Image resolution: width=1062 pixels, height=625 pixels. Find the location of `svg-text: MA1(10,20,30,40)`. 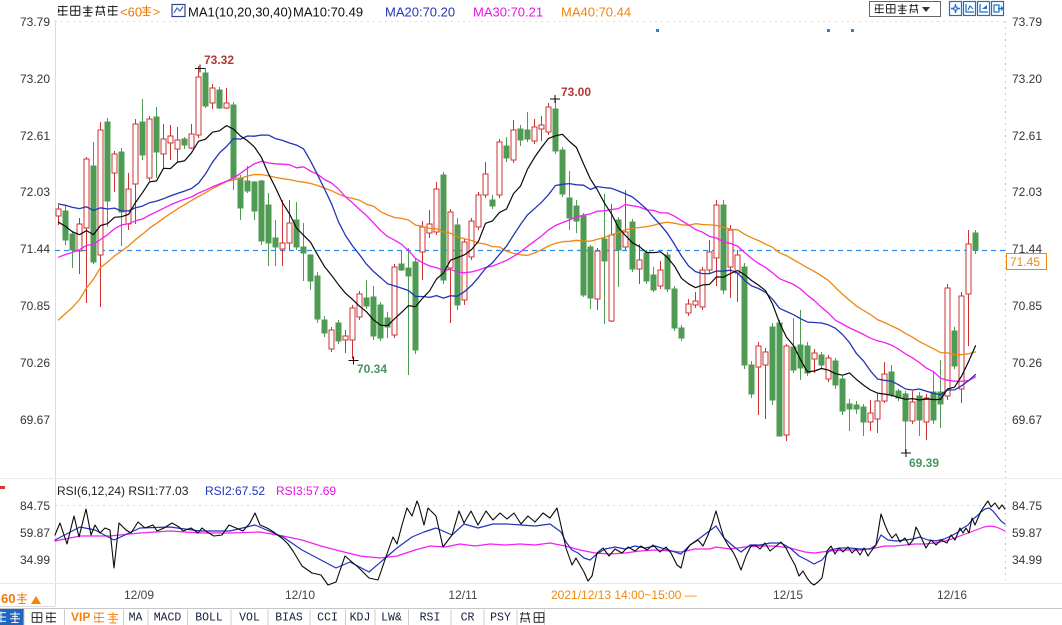

svg-text: MA1(10,20,30,40) is located at coordinates (240, 12).